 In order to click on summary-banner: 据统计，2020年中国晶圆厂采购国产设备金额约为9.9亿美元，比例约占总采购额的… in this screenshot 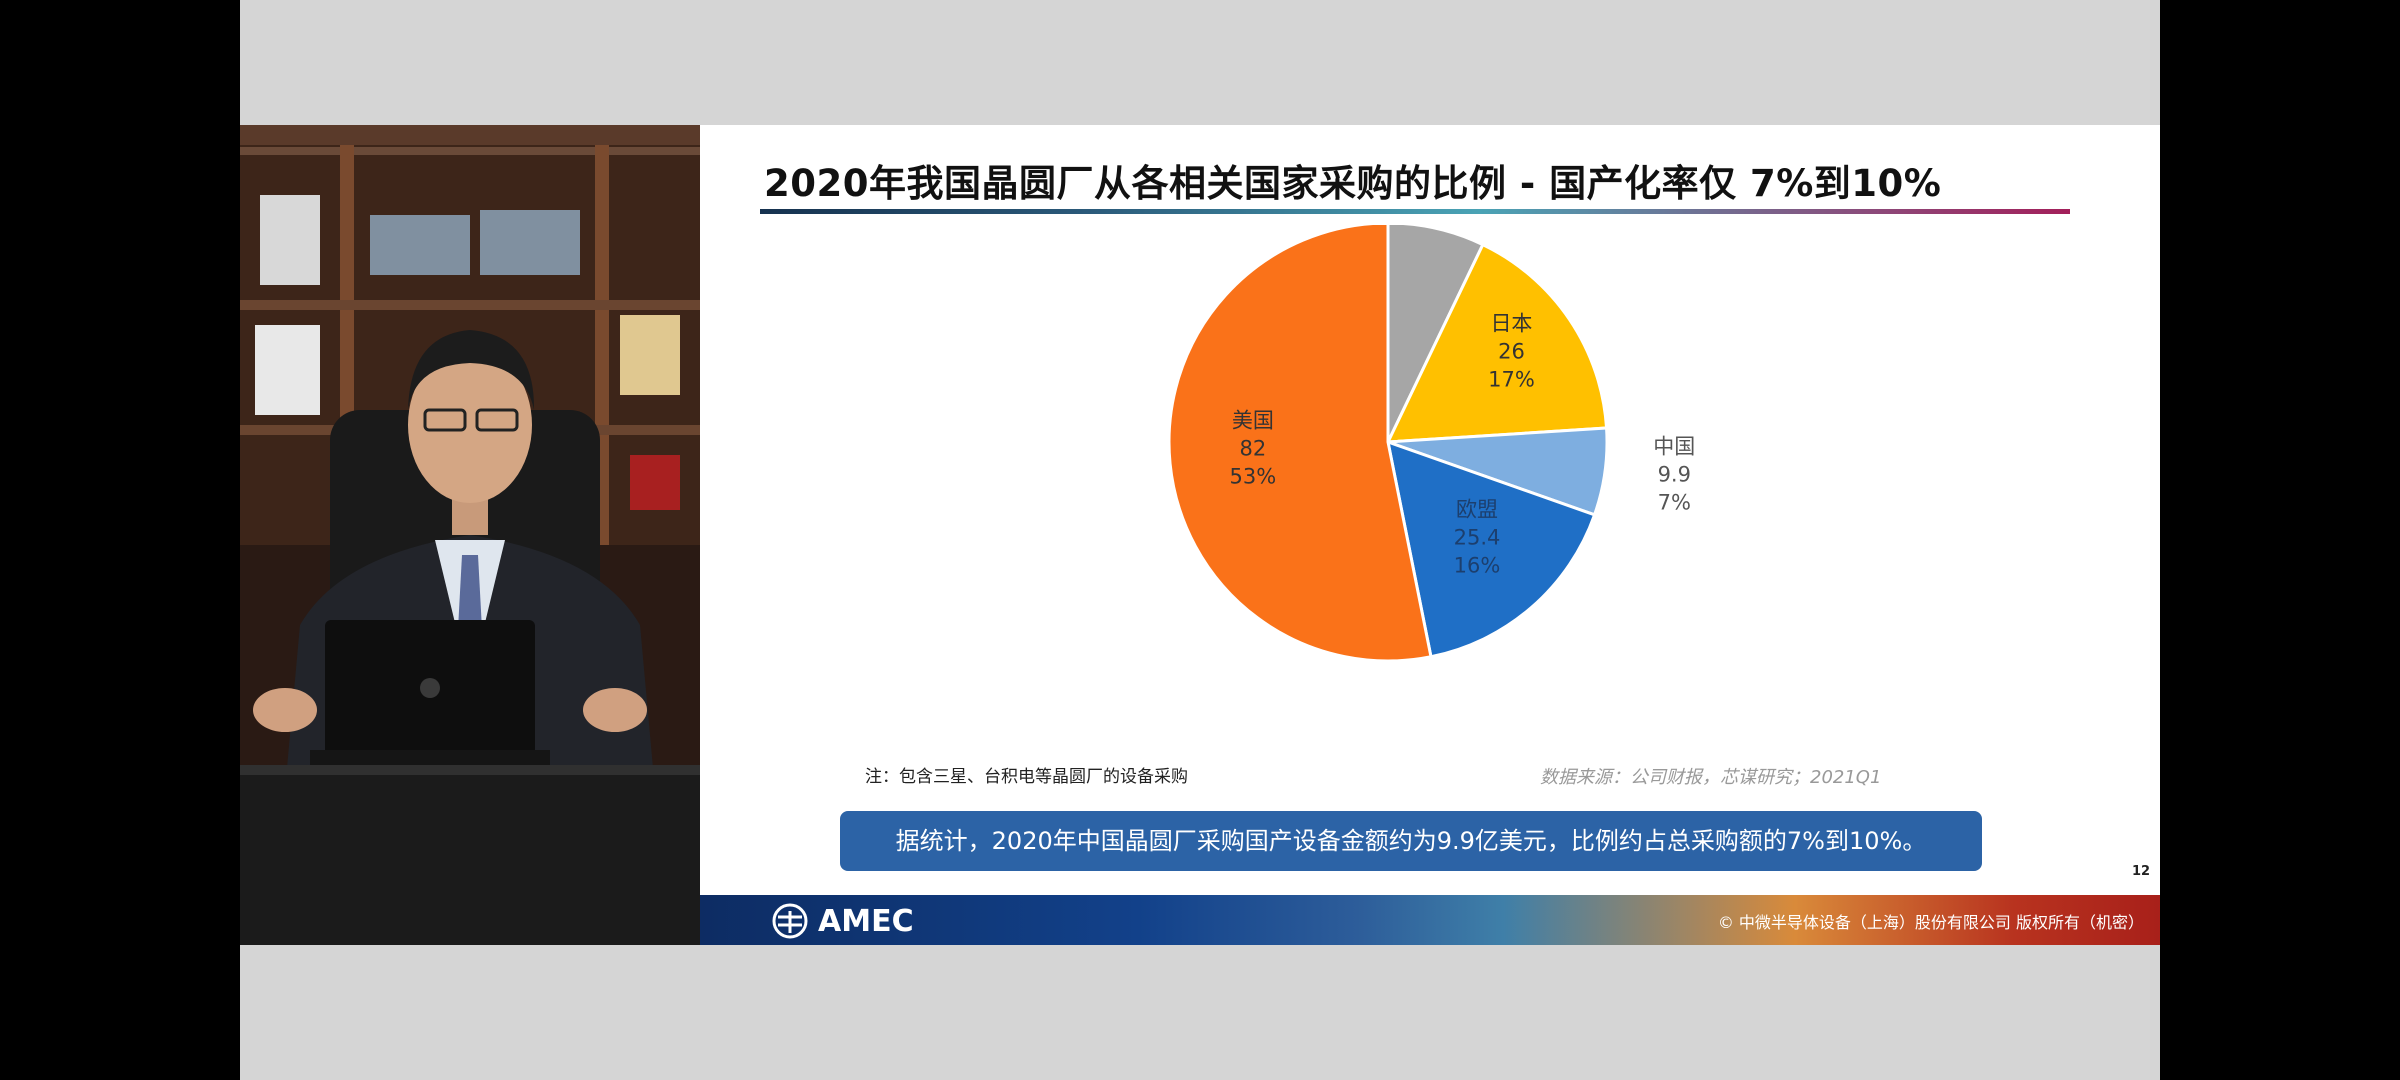, I will do `click(1411, 841)`.